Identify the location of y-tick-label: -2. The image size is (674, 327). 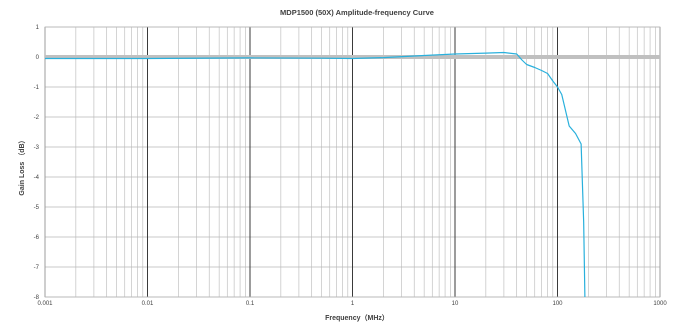
(37, 118).